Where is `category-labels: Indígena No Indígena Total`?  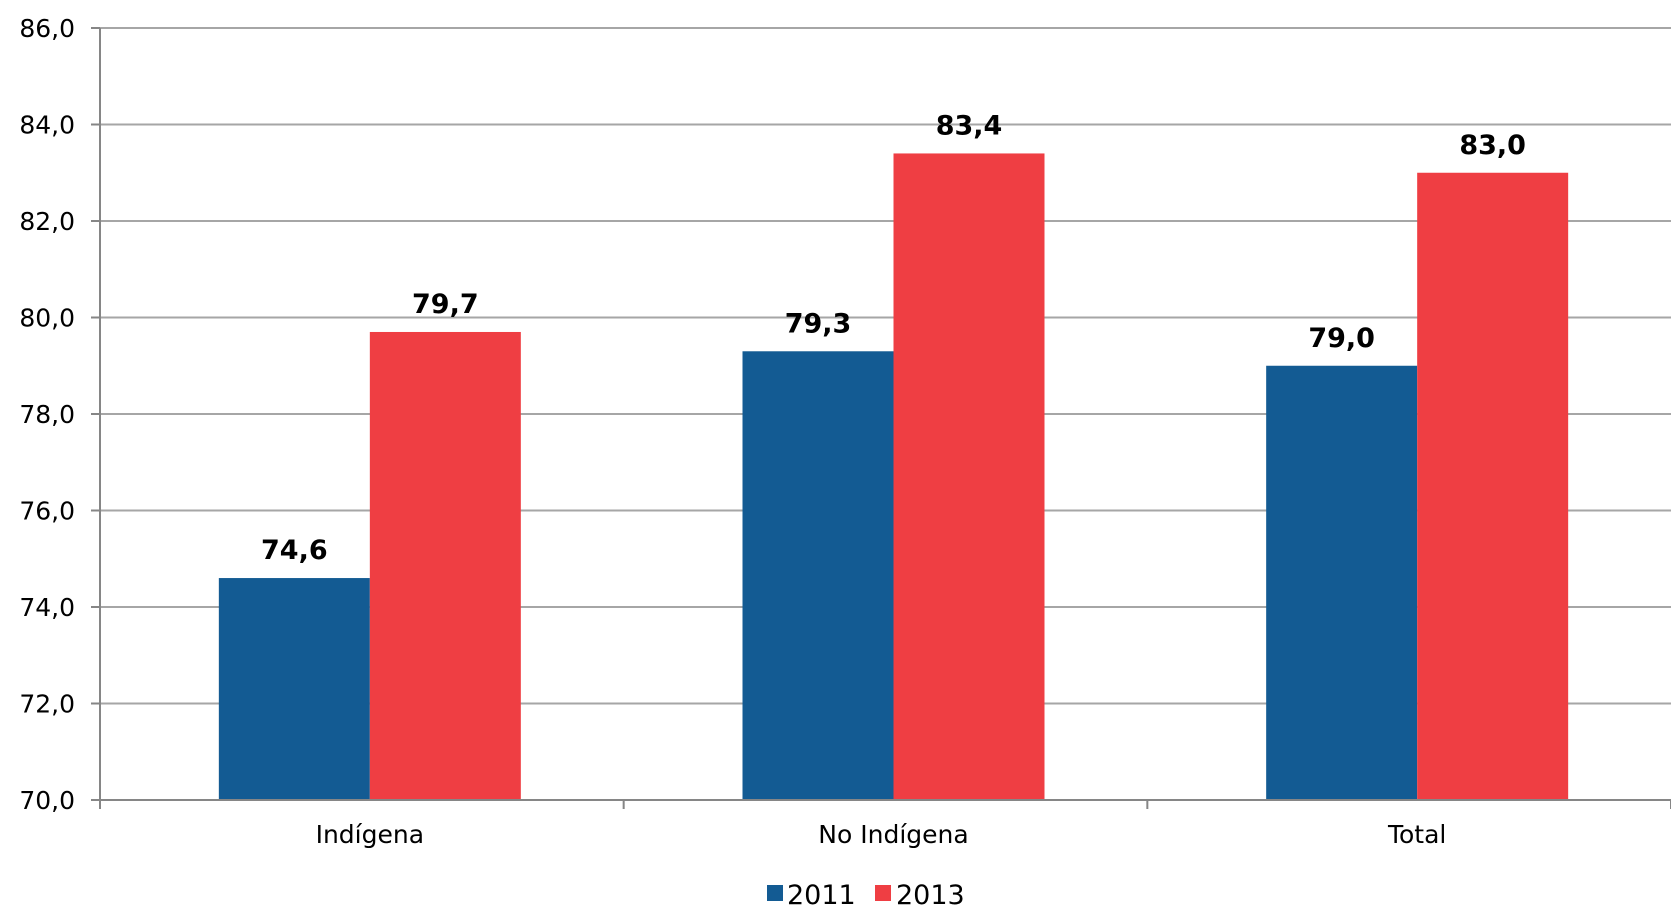 category-labels: Indígena No Indígena Total is located at coordinates (881, 834).